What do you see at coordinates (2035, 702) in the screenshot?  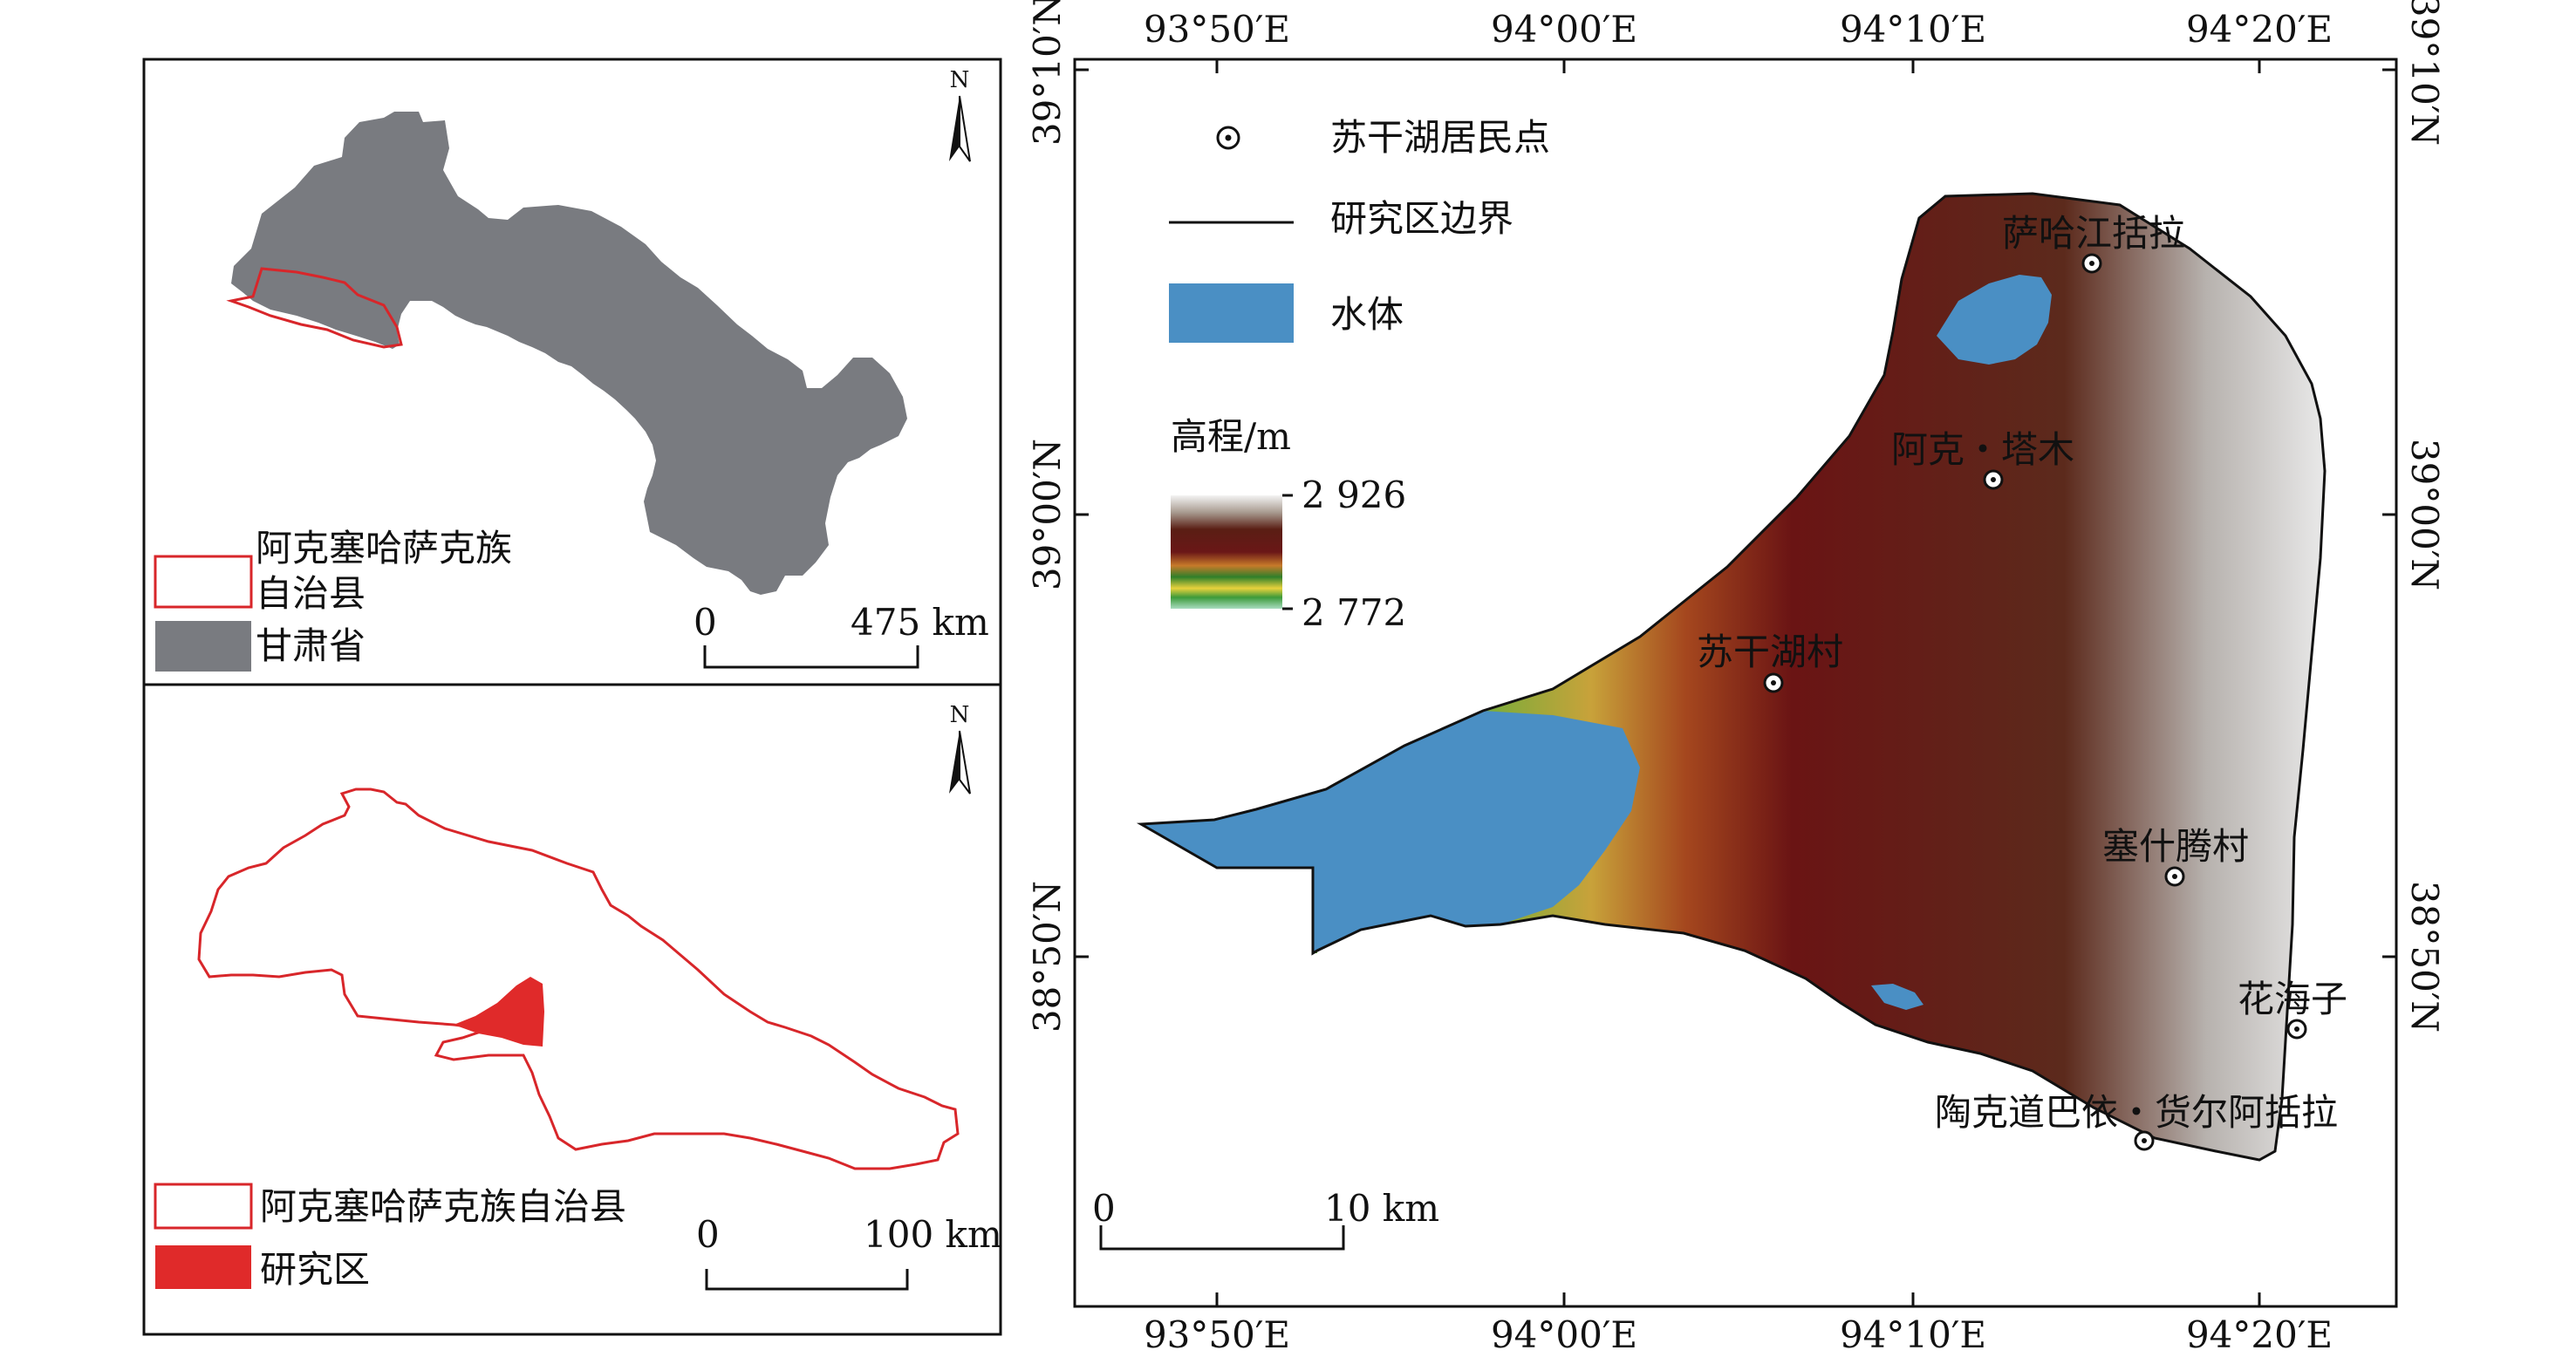 I see `settlement-markers` at bounding box center [2035, 702].